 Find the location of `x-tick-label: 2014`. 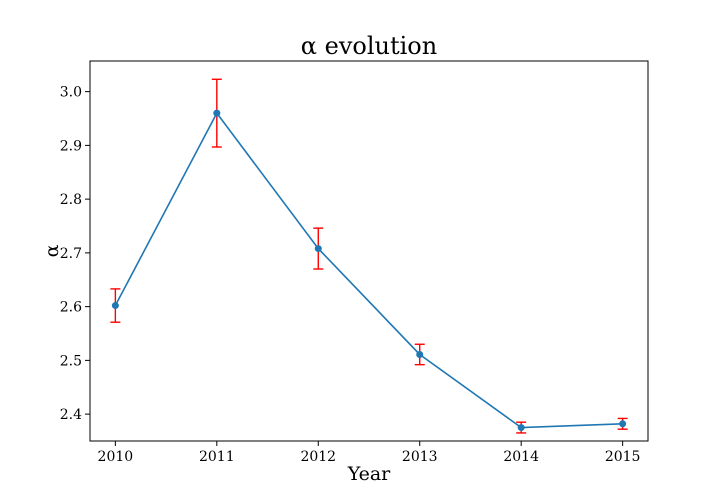

x-tick-label: 2014 is located at coordinates (521, 457).